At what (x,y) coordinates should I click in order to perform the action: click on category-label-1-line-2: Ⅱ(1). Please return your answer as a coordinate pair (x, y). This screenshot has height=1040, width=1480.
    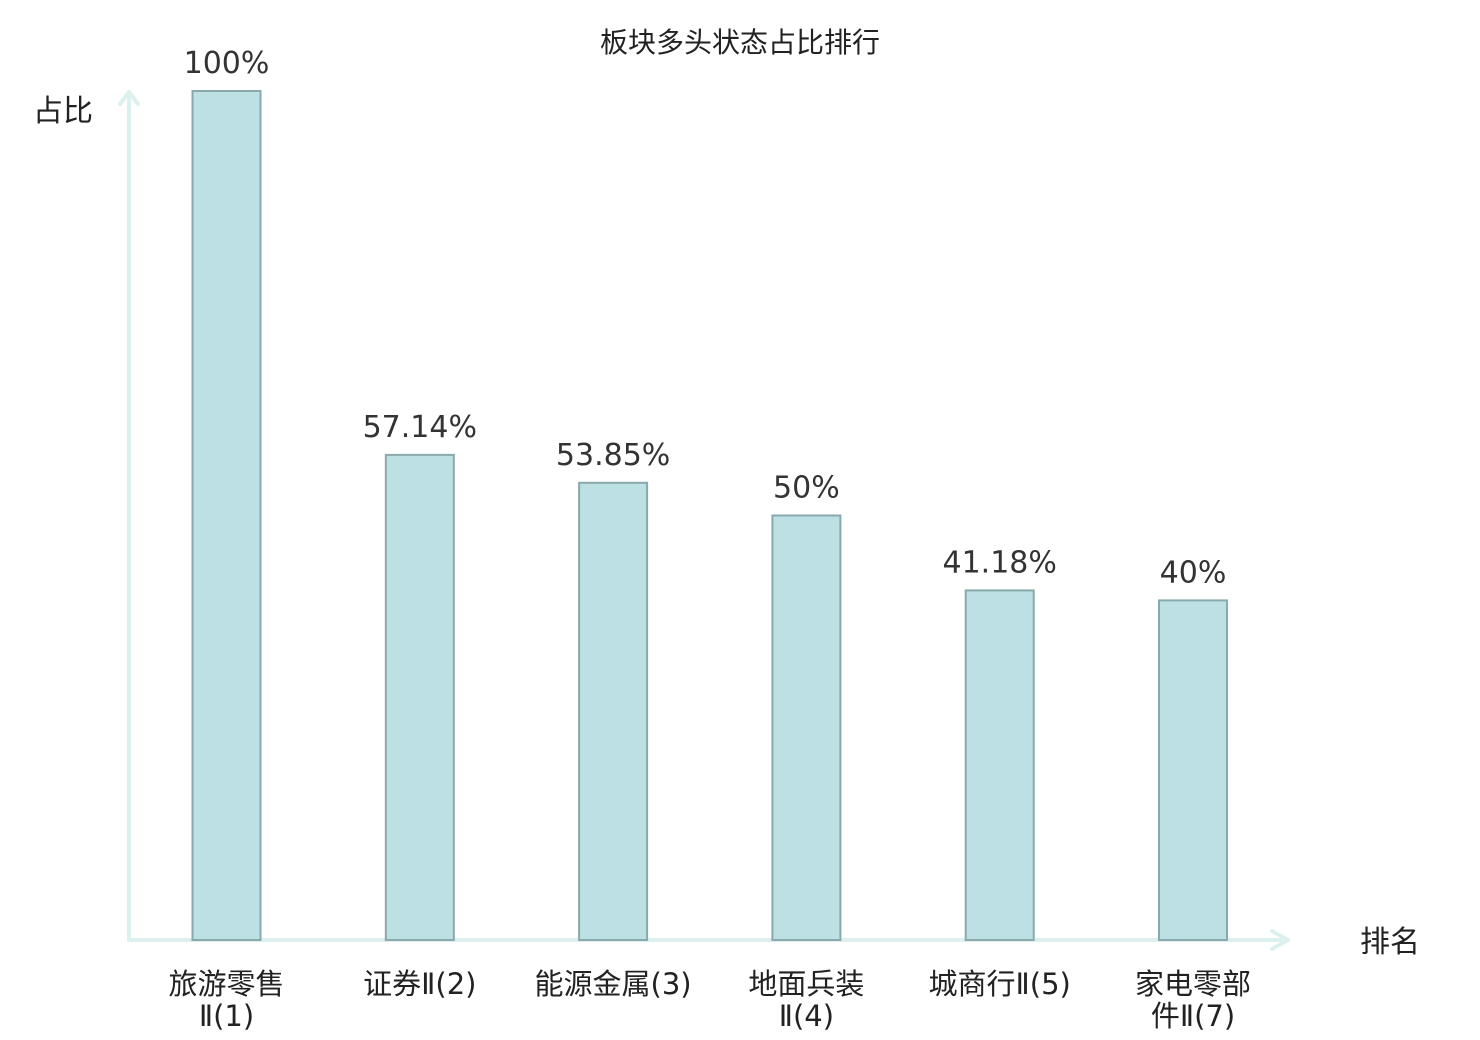
    Looking at the image, I should click on (226, 1016).